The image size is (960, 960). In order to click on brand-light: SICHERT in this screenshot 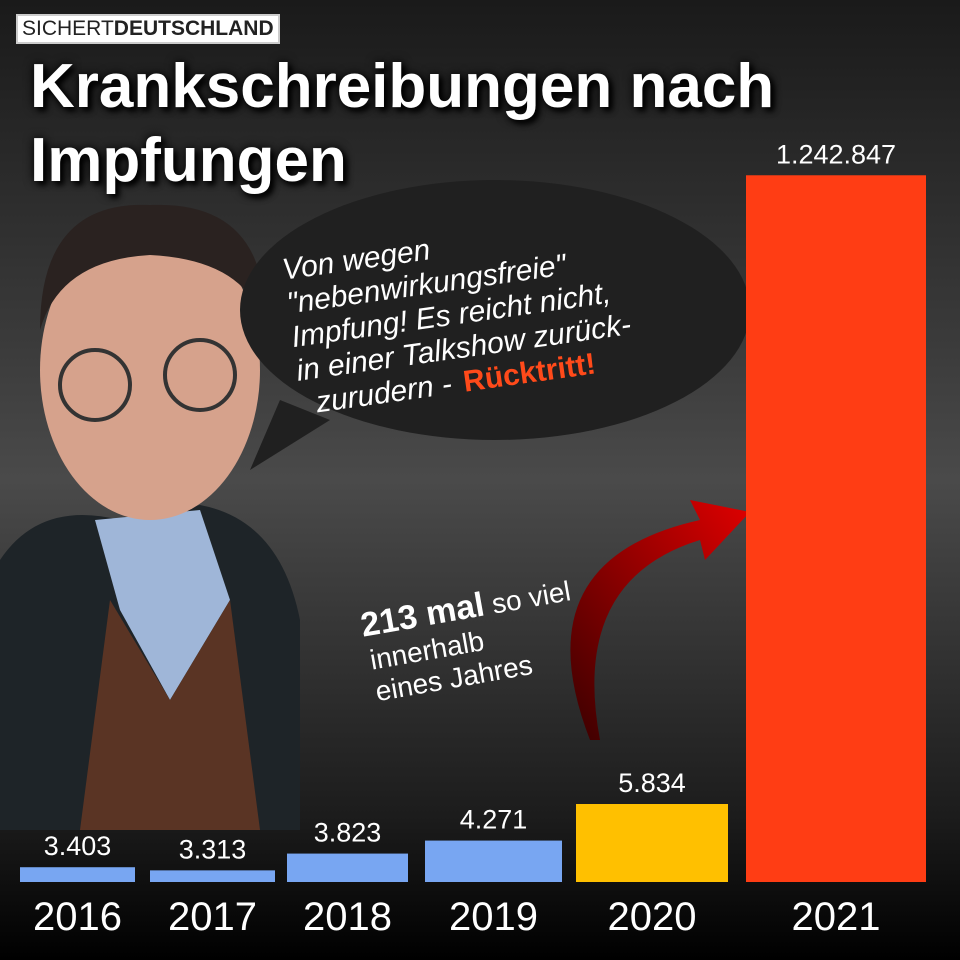, I will do `click(68, 28)`.